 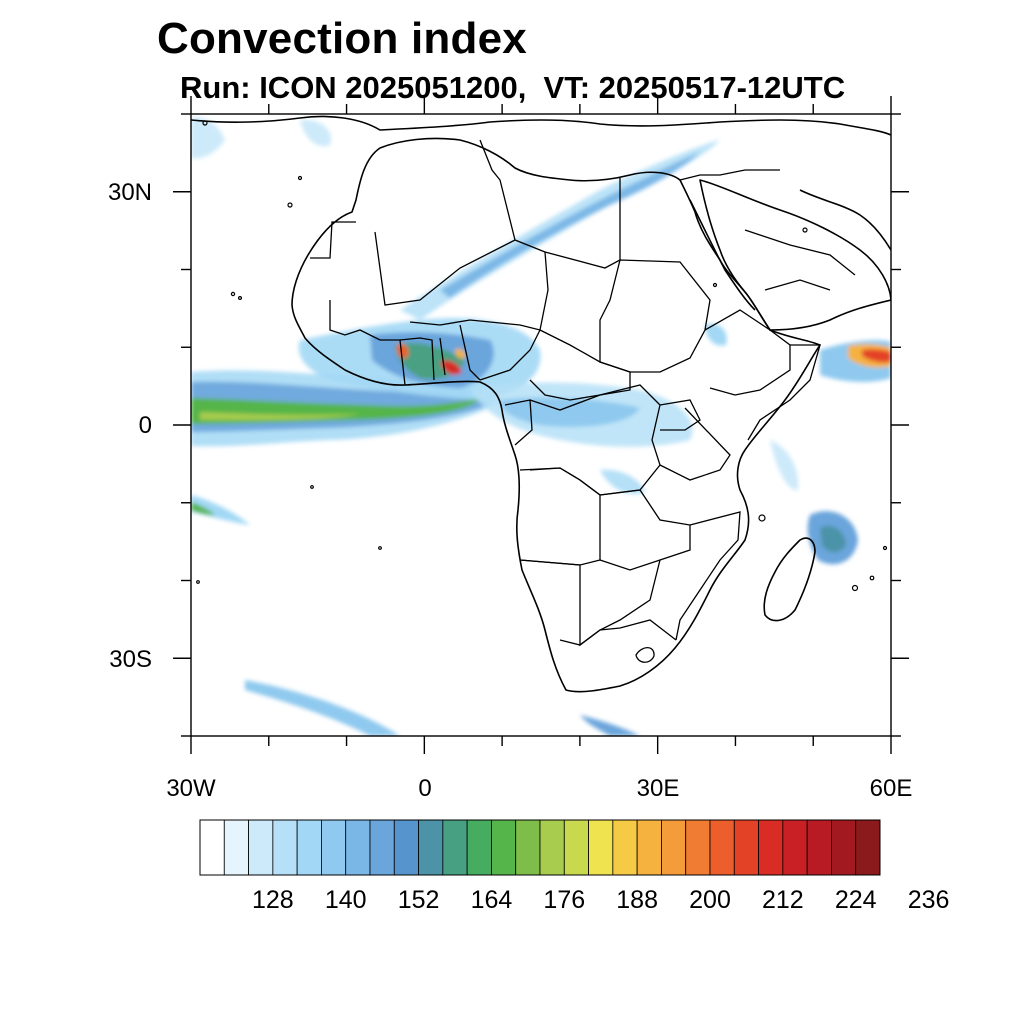 What do you see at coordinates (510, 355) in the screenshot?
I see `border-cameroon` at bounding box center [510, 355].